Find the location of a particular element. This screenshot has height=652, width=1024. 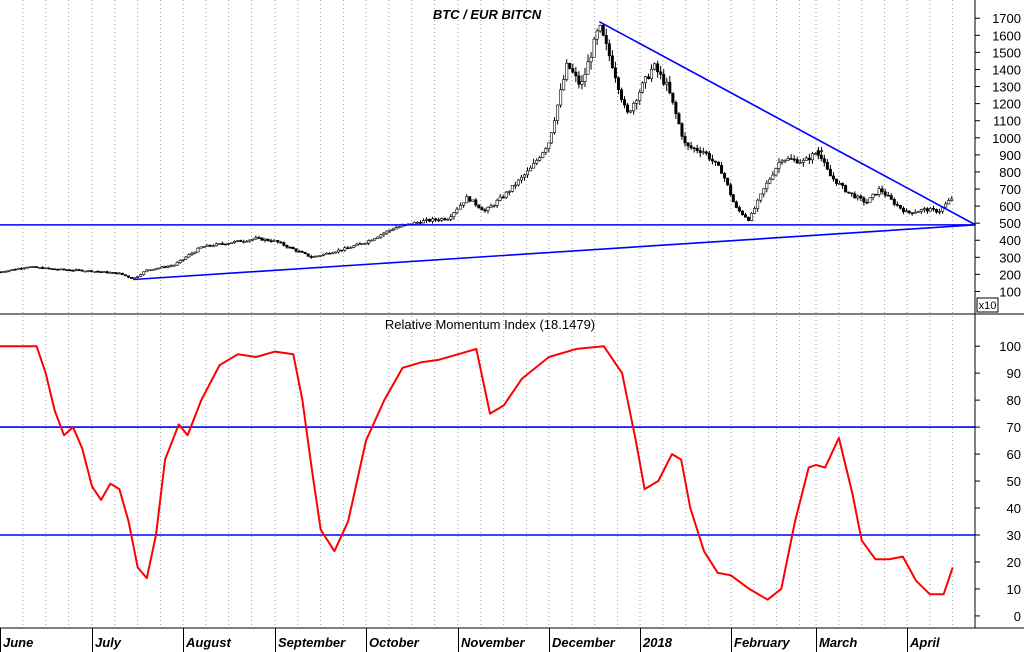

trendline-rising is located at coordinates (554, 252).